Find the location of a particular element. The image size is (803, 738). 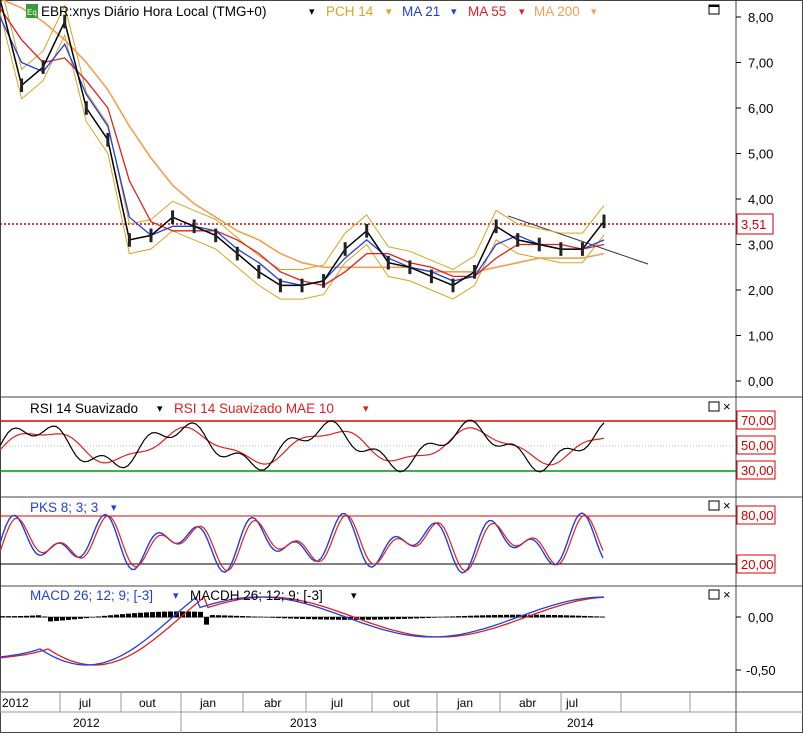

grid-lines is located at coordinates (345, 712).